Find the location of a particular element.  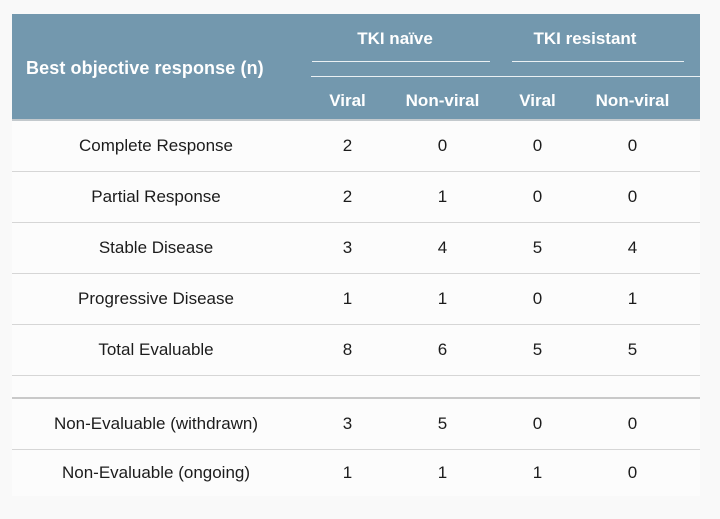

header-rule is located at coordinates (505, 76).